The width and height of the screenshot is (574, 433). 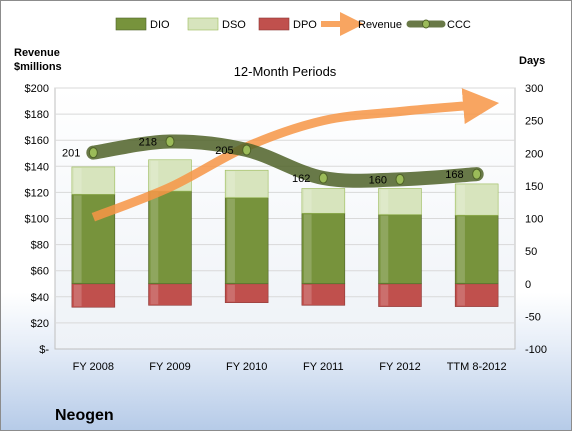 What do you see at coordinates (534, 220) in the screenshot?
I see `right-tick-label: 100` at bounding box center [534, 220].